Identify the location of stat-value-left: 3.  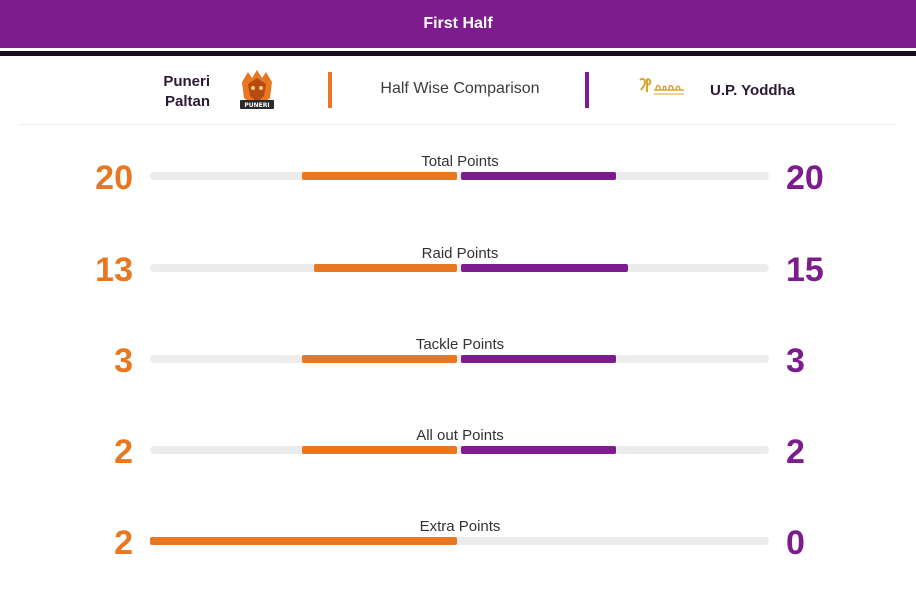
(123, 361).